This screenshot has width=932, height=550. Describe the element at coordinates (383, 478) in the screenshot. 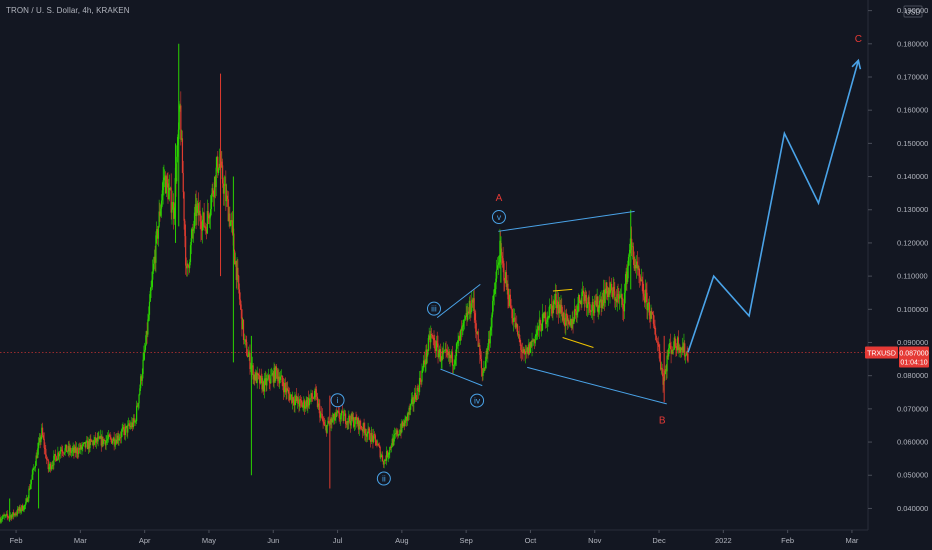

I see `wave-circle` at that location.